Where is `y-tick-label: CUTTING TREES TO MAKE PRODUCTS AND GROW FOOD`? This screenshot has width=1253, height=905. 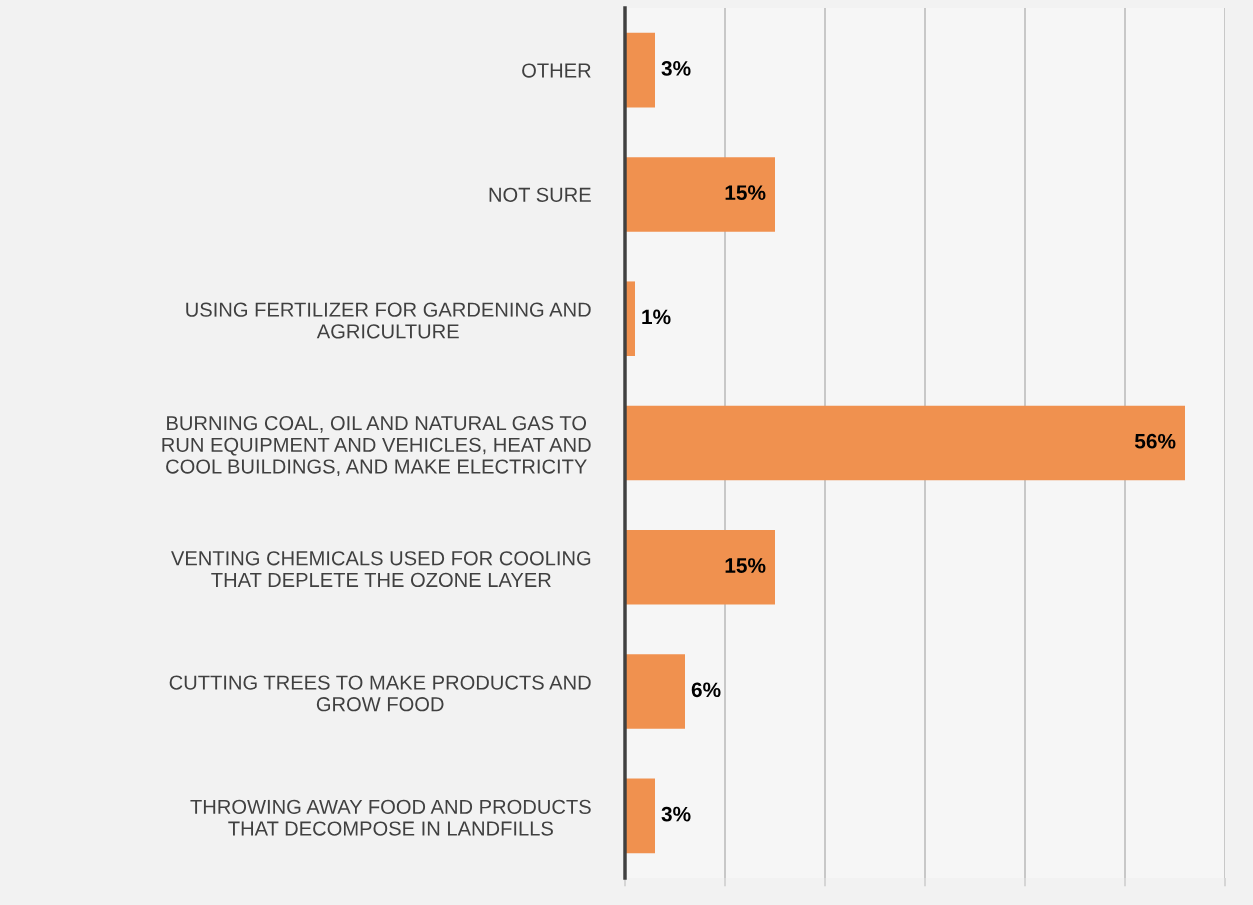
y-tick-label: CUTTING TREES TO MAKE PRODUCTS AND GROW FOOD is located at coordinates (380, 693).